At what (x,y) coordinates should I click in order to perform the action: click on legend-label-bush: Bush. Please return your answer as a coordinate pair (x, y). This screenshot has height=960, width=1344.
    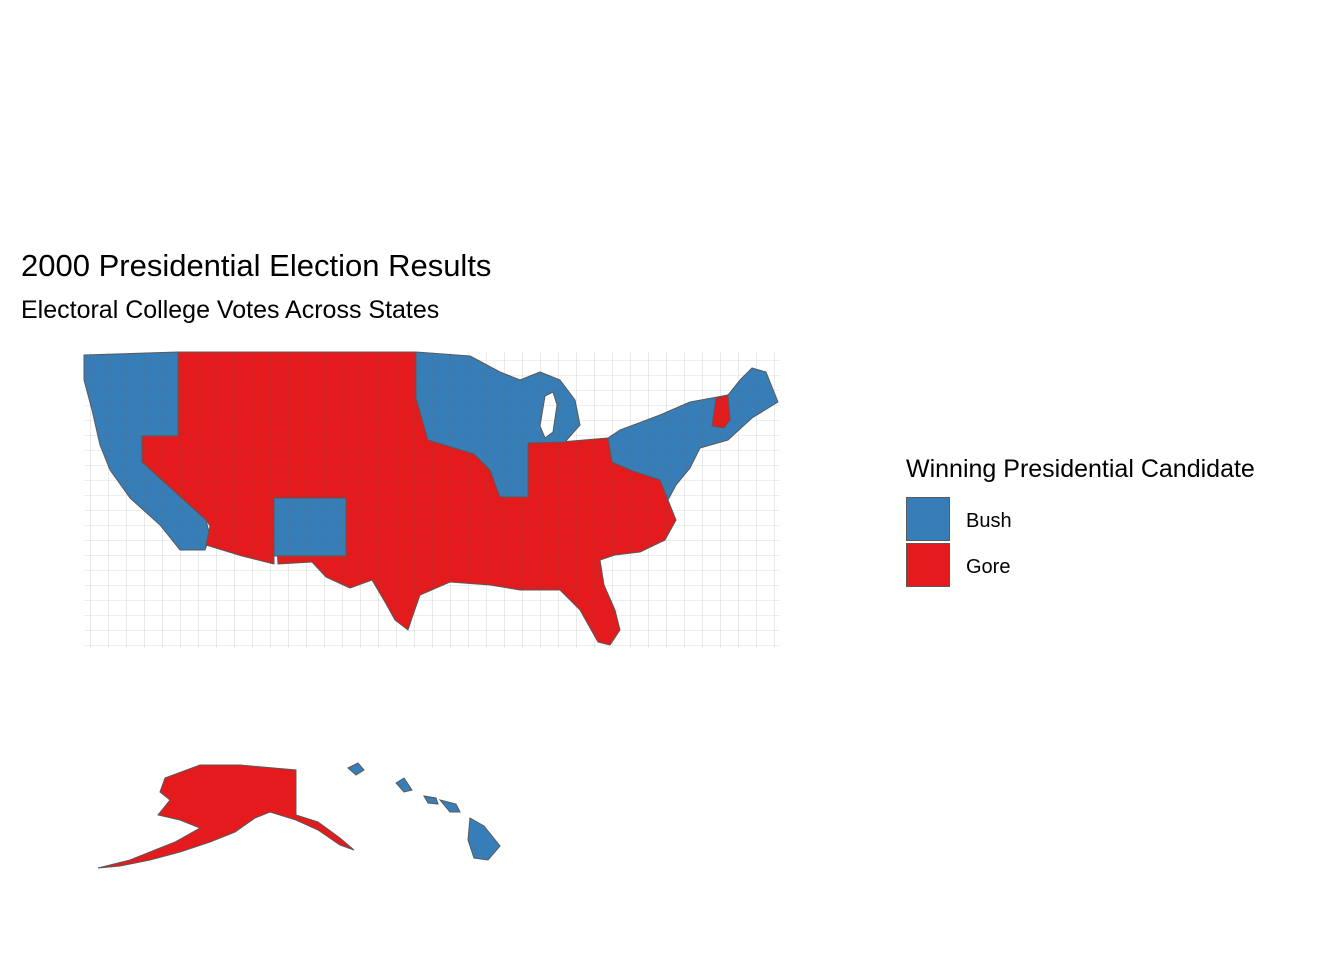
    Looking at the image, I should click on (989, 521).